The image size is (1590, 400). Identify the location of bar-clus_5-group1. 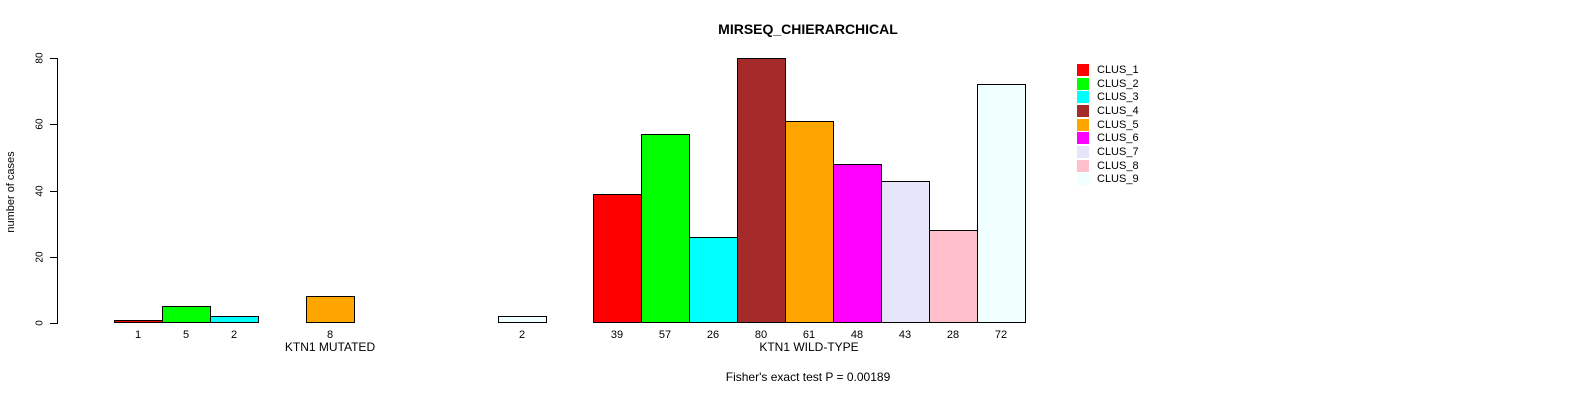
(330, 309).